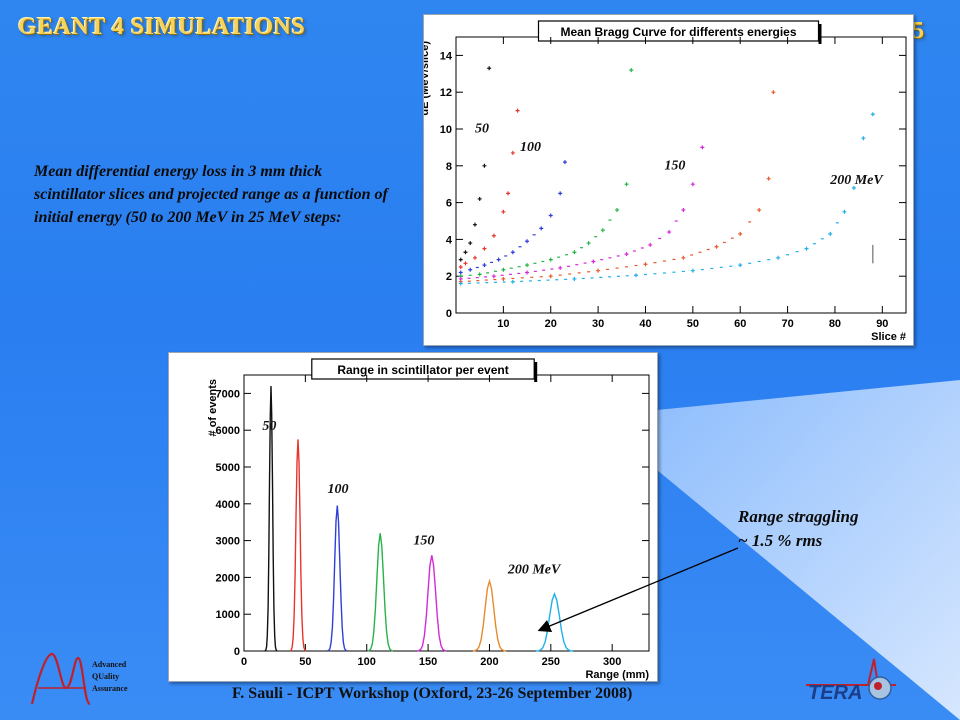 The height and width of the screenshot is (720, 960). I want to click on x-tick-label: 100, so click(367, 662).